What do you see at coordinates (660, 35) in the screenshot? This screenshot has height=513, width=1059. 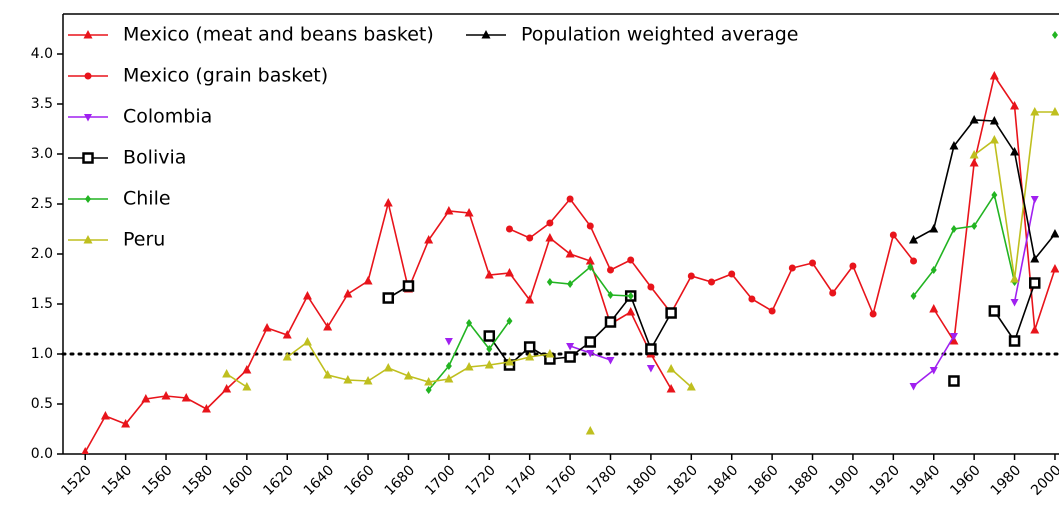 I see `legend-label: Population weighted average` at bounding box center [660, 35].